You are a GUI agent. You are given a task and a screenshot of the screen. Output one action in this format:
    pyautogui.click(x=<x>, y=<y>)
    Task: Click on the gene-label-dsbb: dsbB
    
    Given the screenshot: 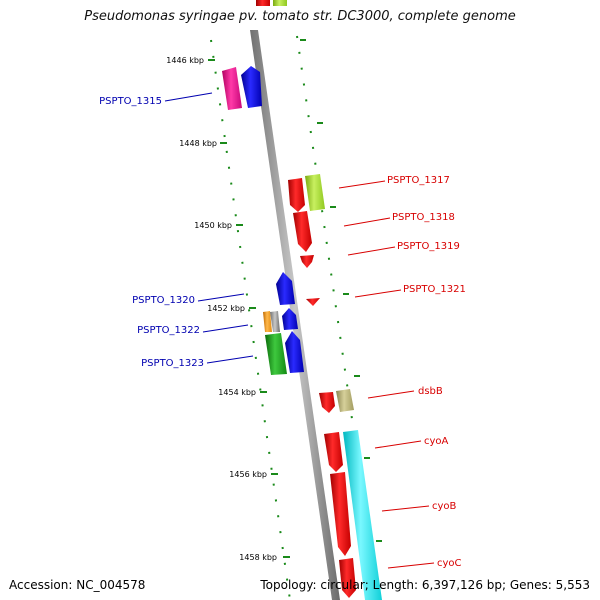 What is the action you would take?
    pyautogui.click(x=430, y=391)
    